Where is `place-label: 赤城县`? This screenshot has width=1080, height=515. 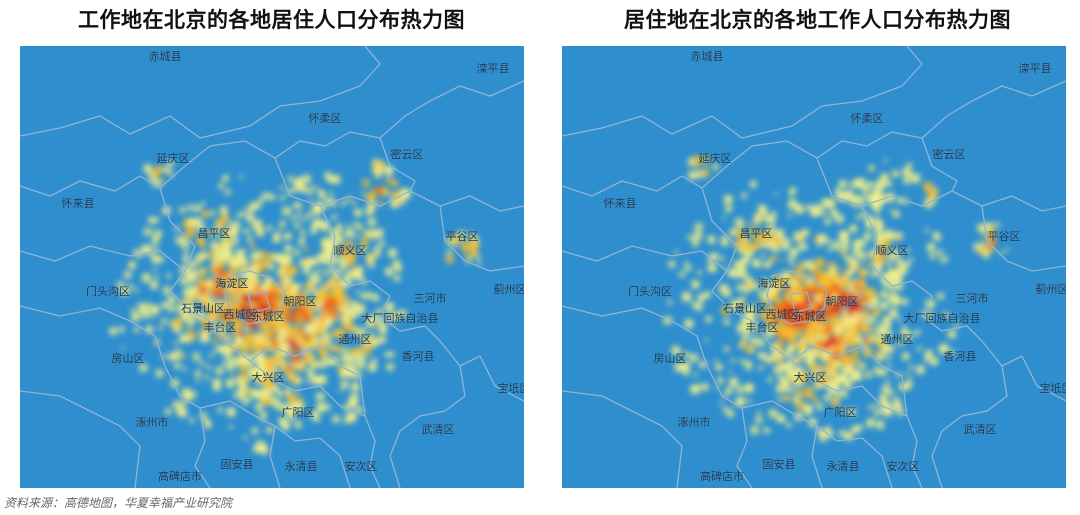 place-label: 赤城县 is located at coordinates (707, 56).